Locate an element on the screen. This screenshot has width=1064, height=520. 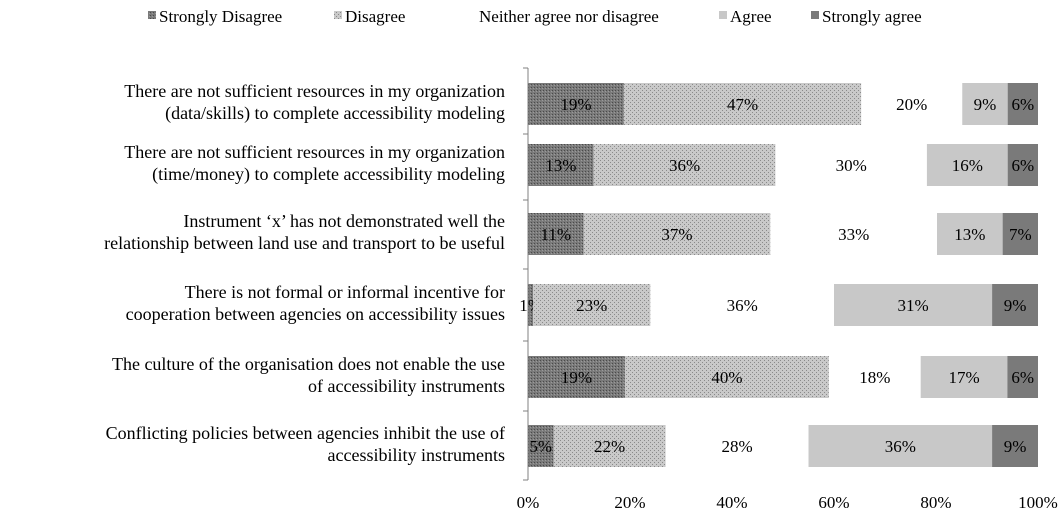
legend-label-disagree: Disagree is located at coordinates (375, 16).